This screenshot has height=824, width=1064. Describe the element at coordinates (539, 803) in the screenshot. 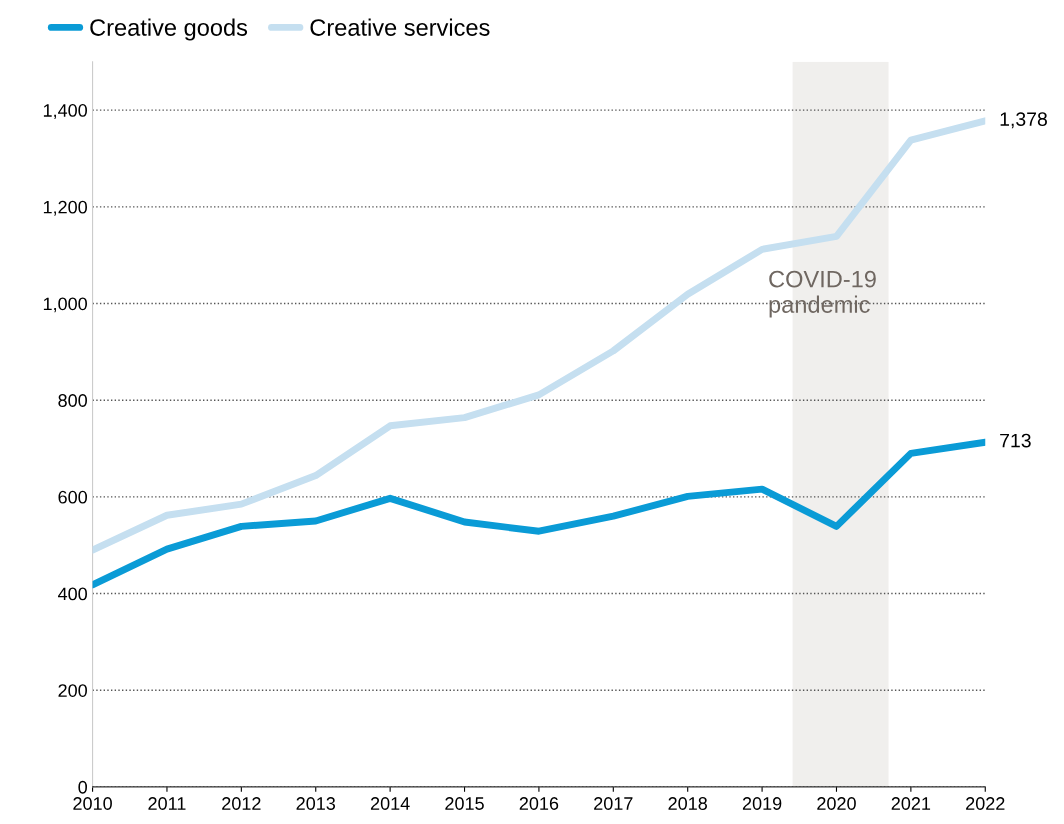

I see `x-tick-label: 2016` at that location.